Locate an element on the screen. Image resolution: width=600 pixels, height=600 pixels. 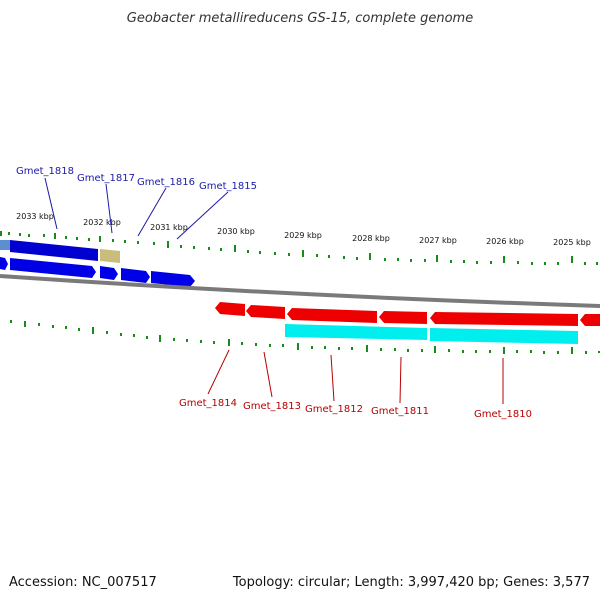
tick-label: 2031 kbp is located at coordinates (169, 227).